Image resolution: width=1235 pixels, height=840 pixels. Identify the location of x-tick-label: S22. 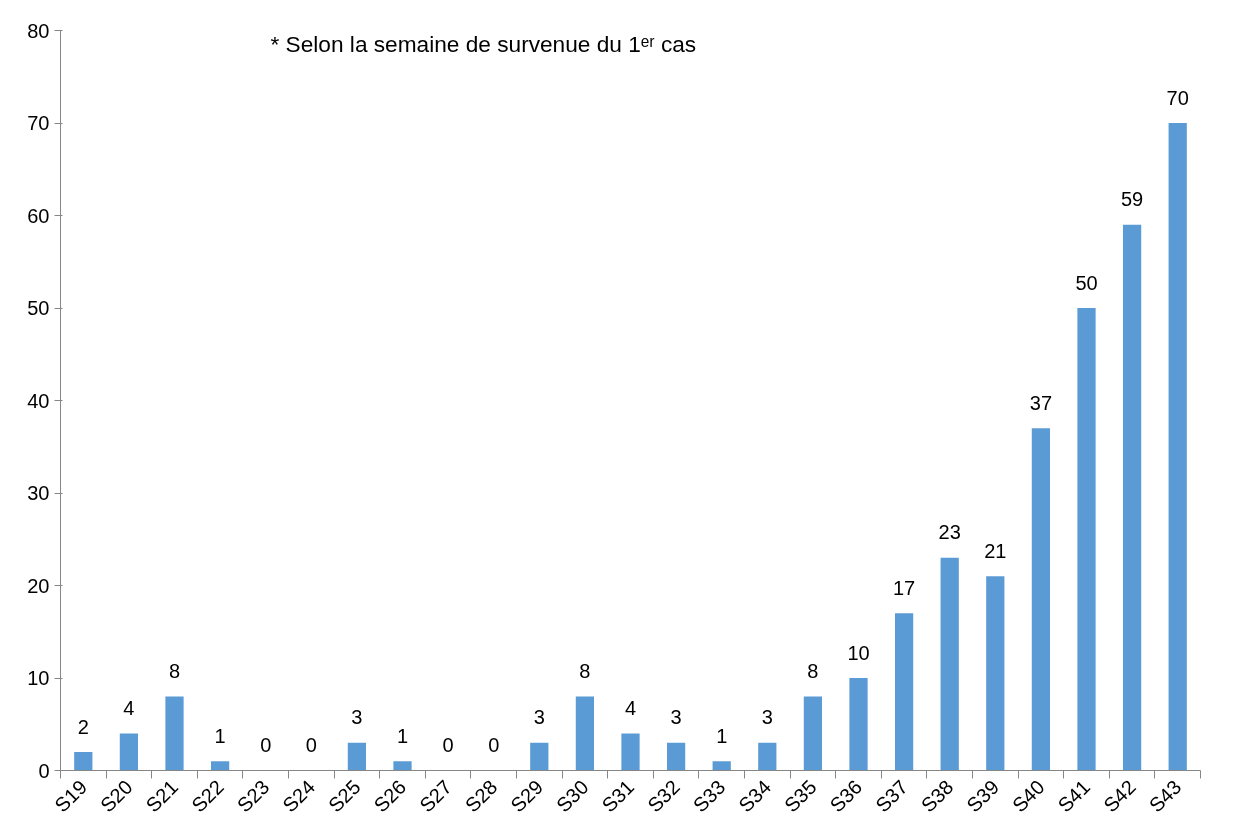
(207, 796).